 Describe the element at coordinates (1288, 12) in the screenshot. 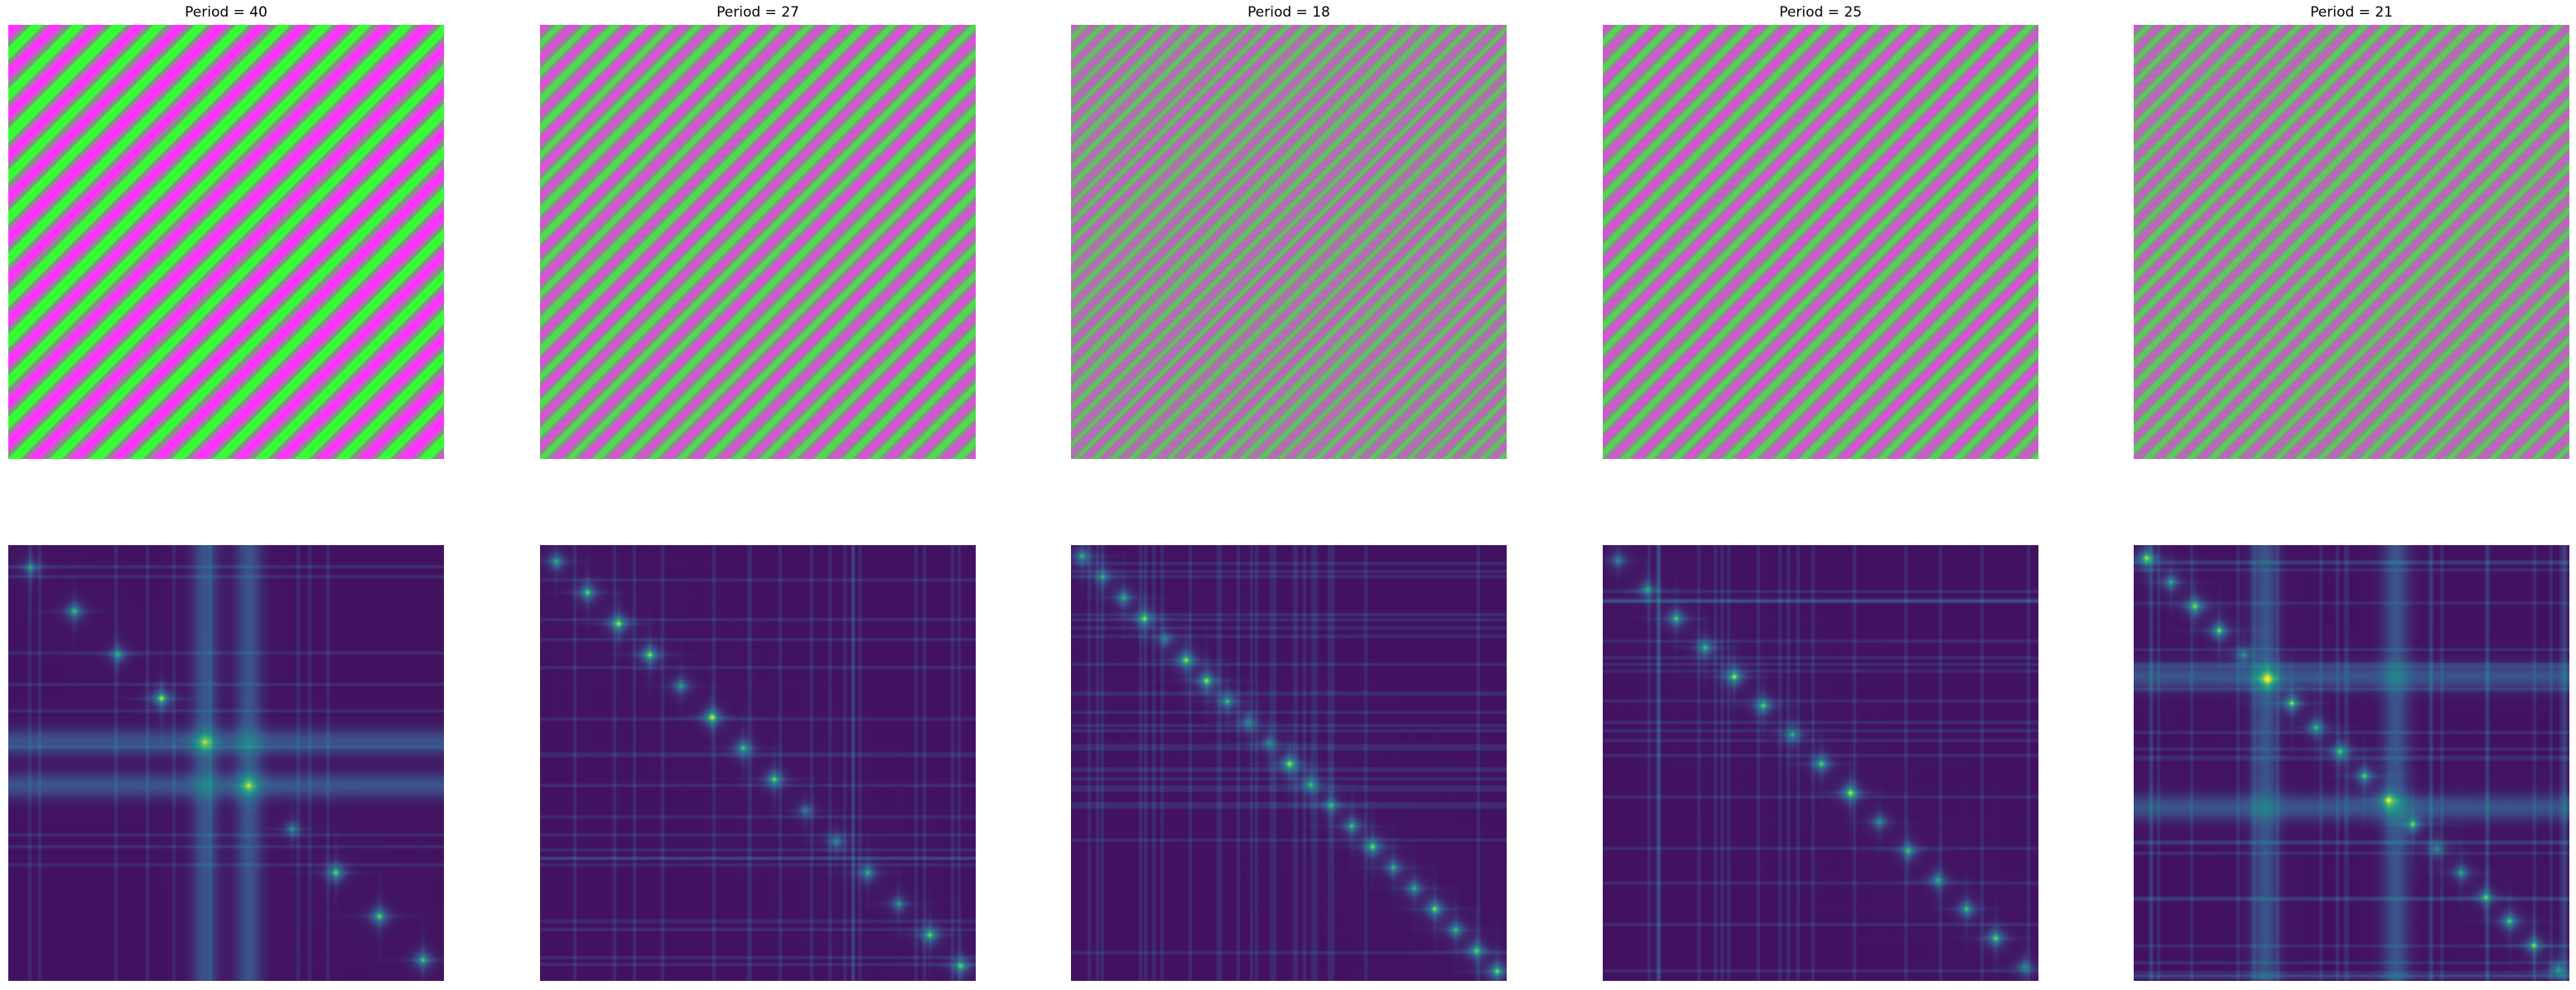

I see `panel-title-3: Period = 18` at that location.